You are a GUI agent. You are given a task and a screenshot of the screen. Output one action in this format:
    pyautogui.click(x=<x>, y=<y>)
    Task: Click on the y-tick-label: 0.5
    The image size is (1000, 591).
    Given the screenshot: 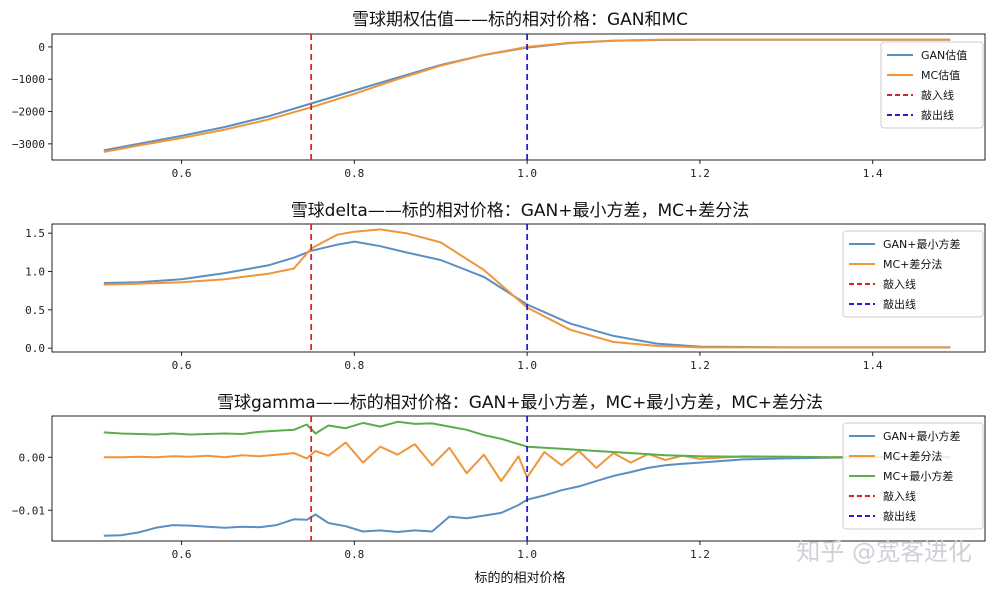 What is the action you would take?
    pyautogui.click(x=35, y=310)
    